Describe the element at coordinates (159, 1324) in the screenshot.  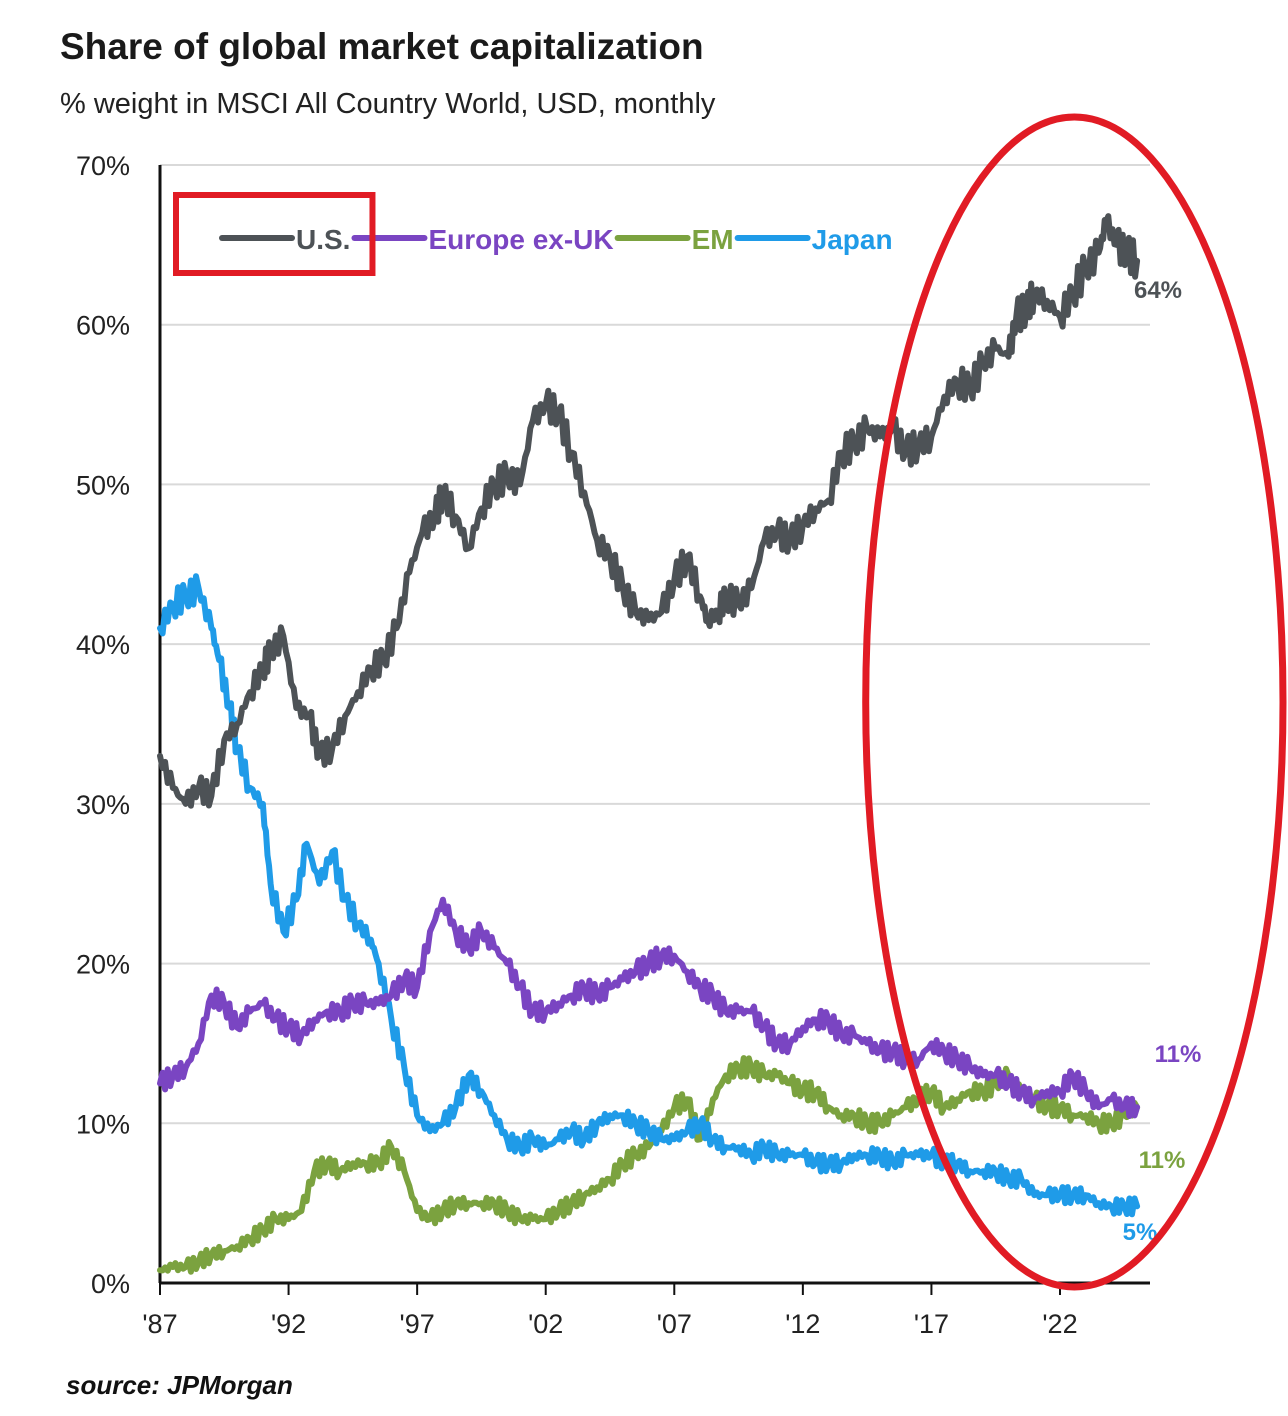
I see `x-tick-label: '87` at that location.